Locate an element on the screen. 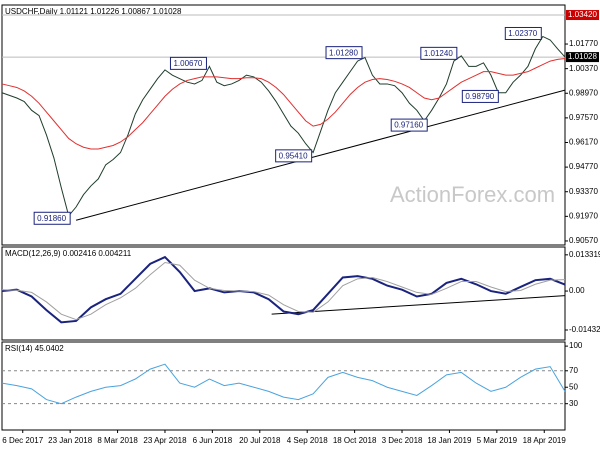 The height and width of the screenshot is (450, 600). x-tick-label: 18 Apr 2019 is located at coordinates (545, 440).